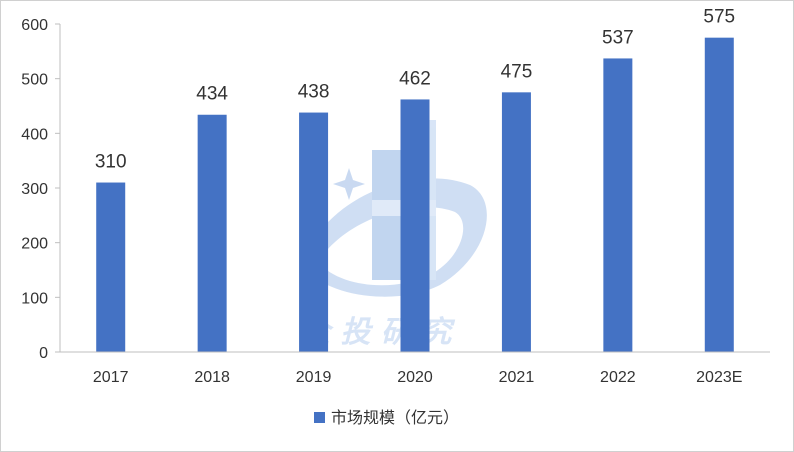 This screenshot has height=452, width=794. What do you see at coordinates (34, 80) in the screenshot?
I see `y-tick-label: 500` at bounding box center [34, 80].